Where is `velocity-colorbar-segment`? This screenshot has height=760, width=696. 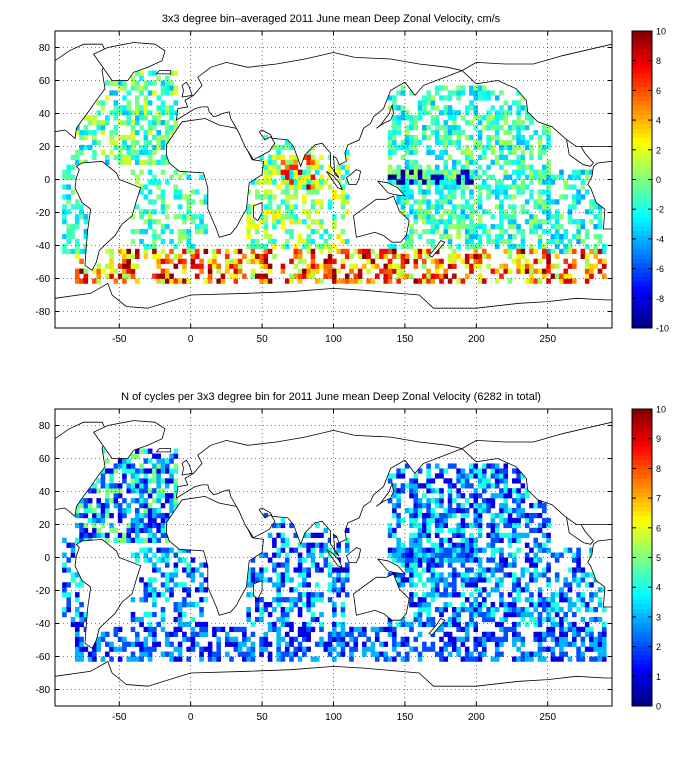
velocity-colorbar-segment is located at coordinates (642, 191).